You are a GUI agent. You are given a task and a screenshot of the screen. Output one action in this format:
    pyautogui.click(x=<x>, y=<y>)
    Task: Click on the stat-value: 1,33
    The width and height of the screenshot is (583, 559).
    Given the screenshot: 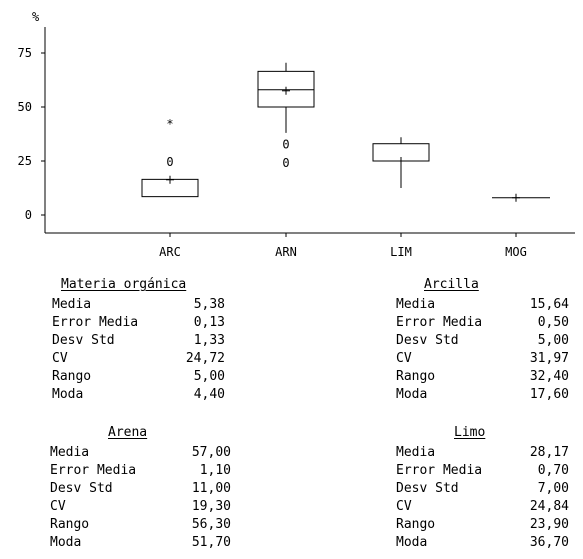 What is the action you would take?
    pyautogui.click(x=209, y=340)
    